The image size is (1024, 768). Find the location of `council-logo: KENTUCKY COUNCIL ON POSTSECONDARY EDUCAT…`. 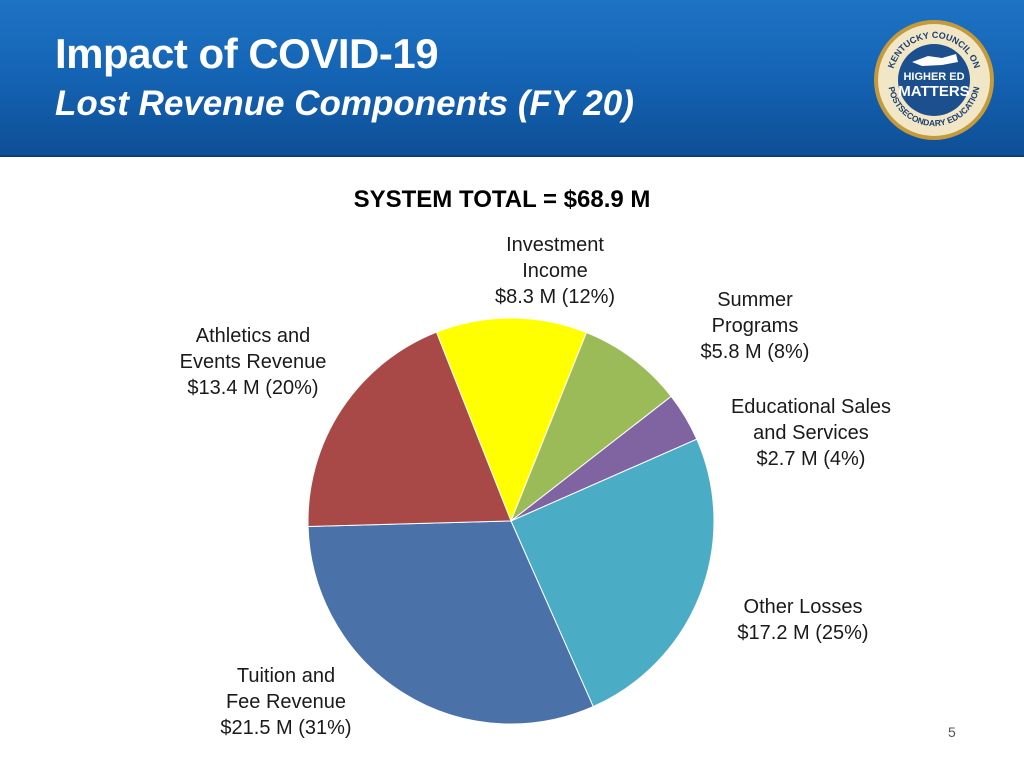

council-logo: KENTUCKY COUNCIL ON POSTSECONDARY EDUCAT… is located at coordinates (934, 80).